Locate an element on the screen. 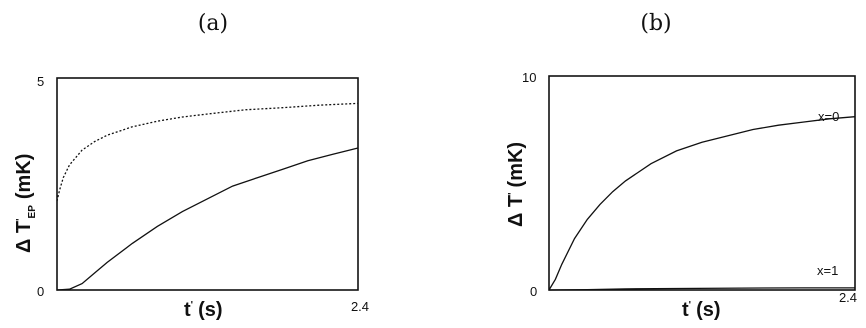  panel-a-series-0-line is located at coordinates (207, 152).